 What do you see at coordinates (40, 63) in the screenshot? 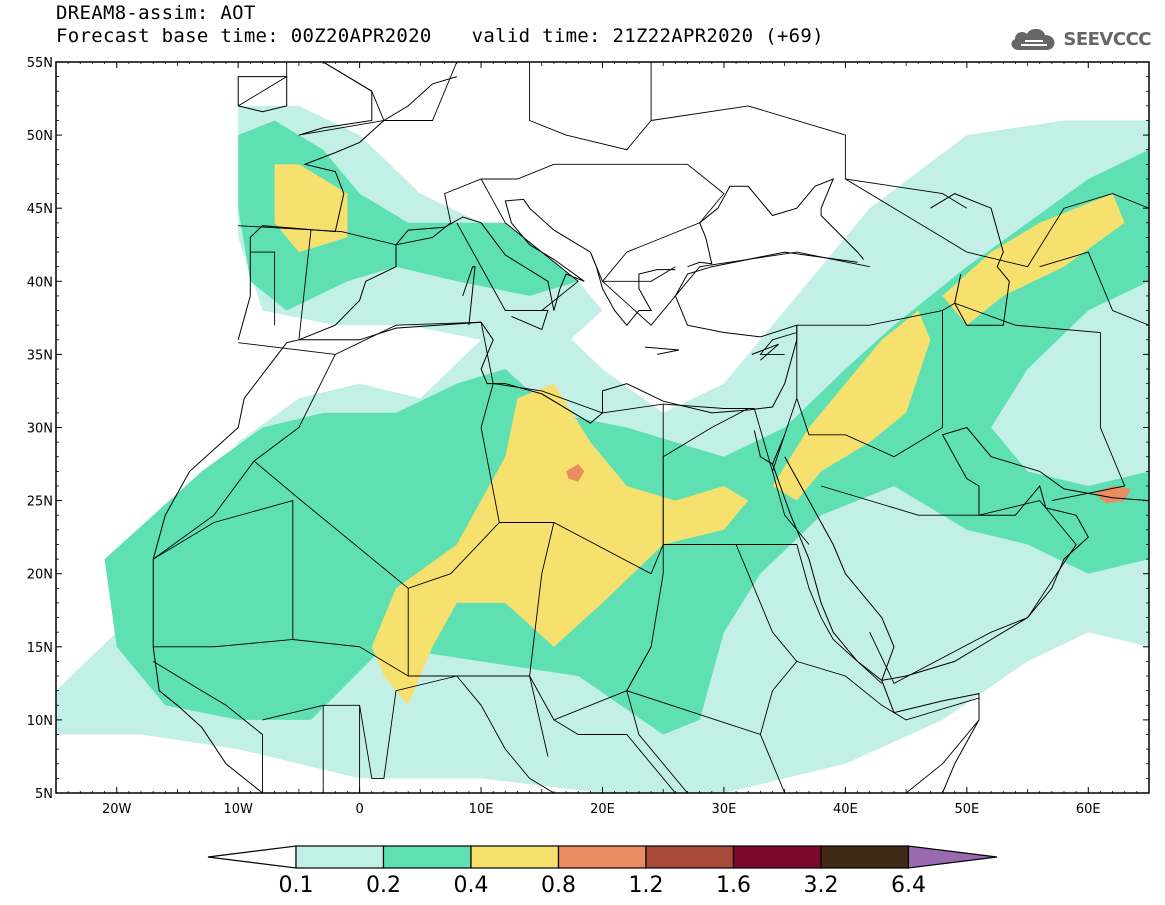
I see `lat-tick-label: 55N` at bounding box center [40, 63].